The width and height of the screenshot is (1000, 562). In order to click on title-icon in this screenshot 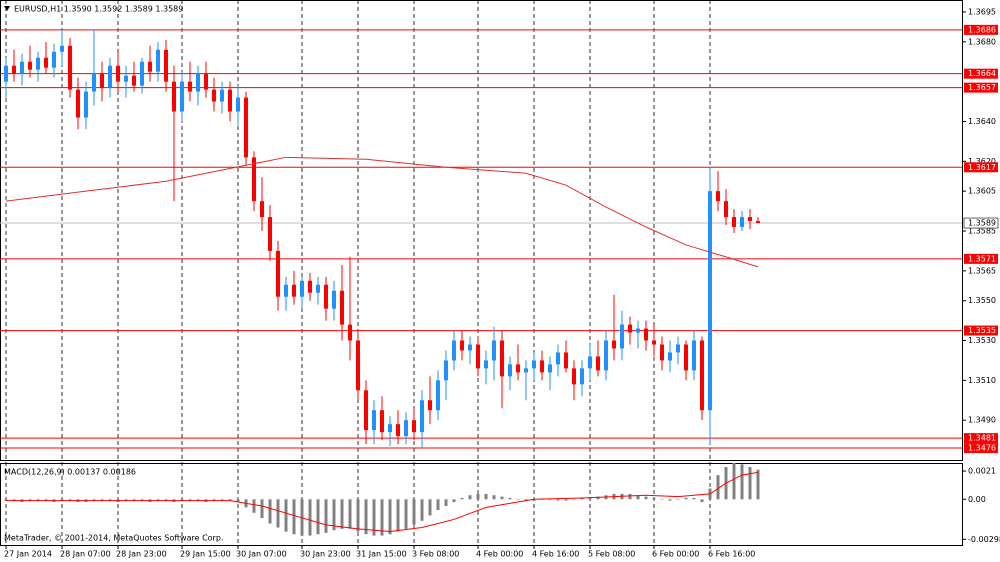, I will do `click(7, 8)`.